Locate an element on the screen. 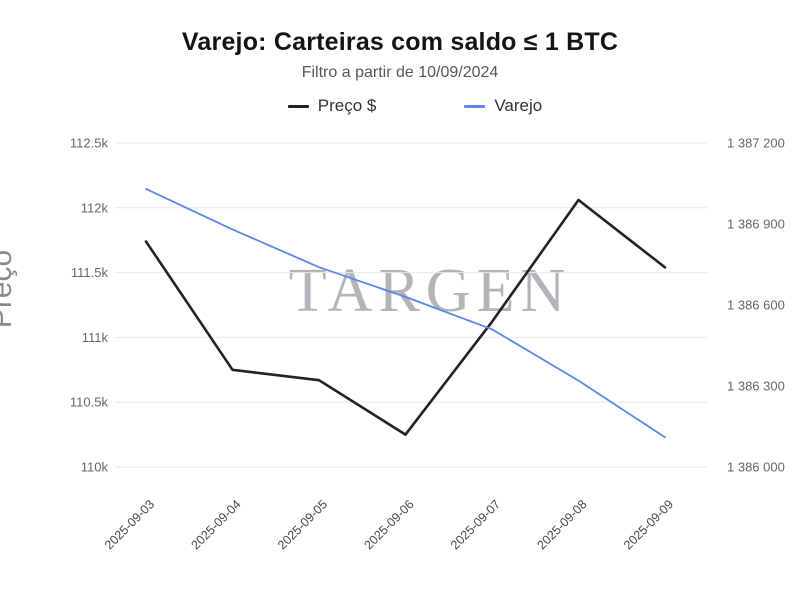 Image resolution: width=800 pixels, height=600 pixels. chart-title: Varejo: Carteiras com saldo ≤ 1 BTC is located at coordinates (400, 42).